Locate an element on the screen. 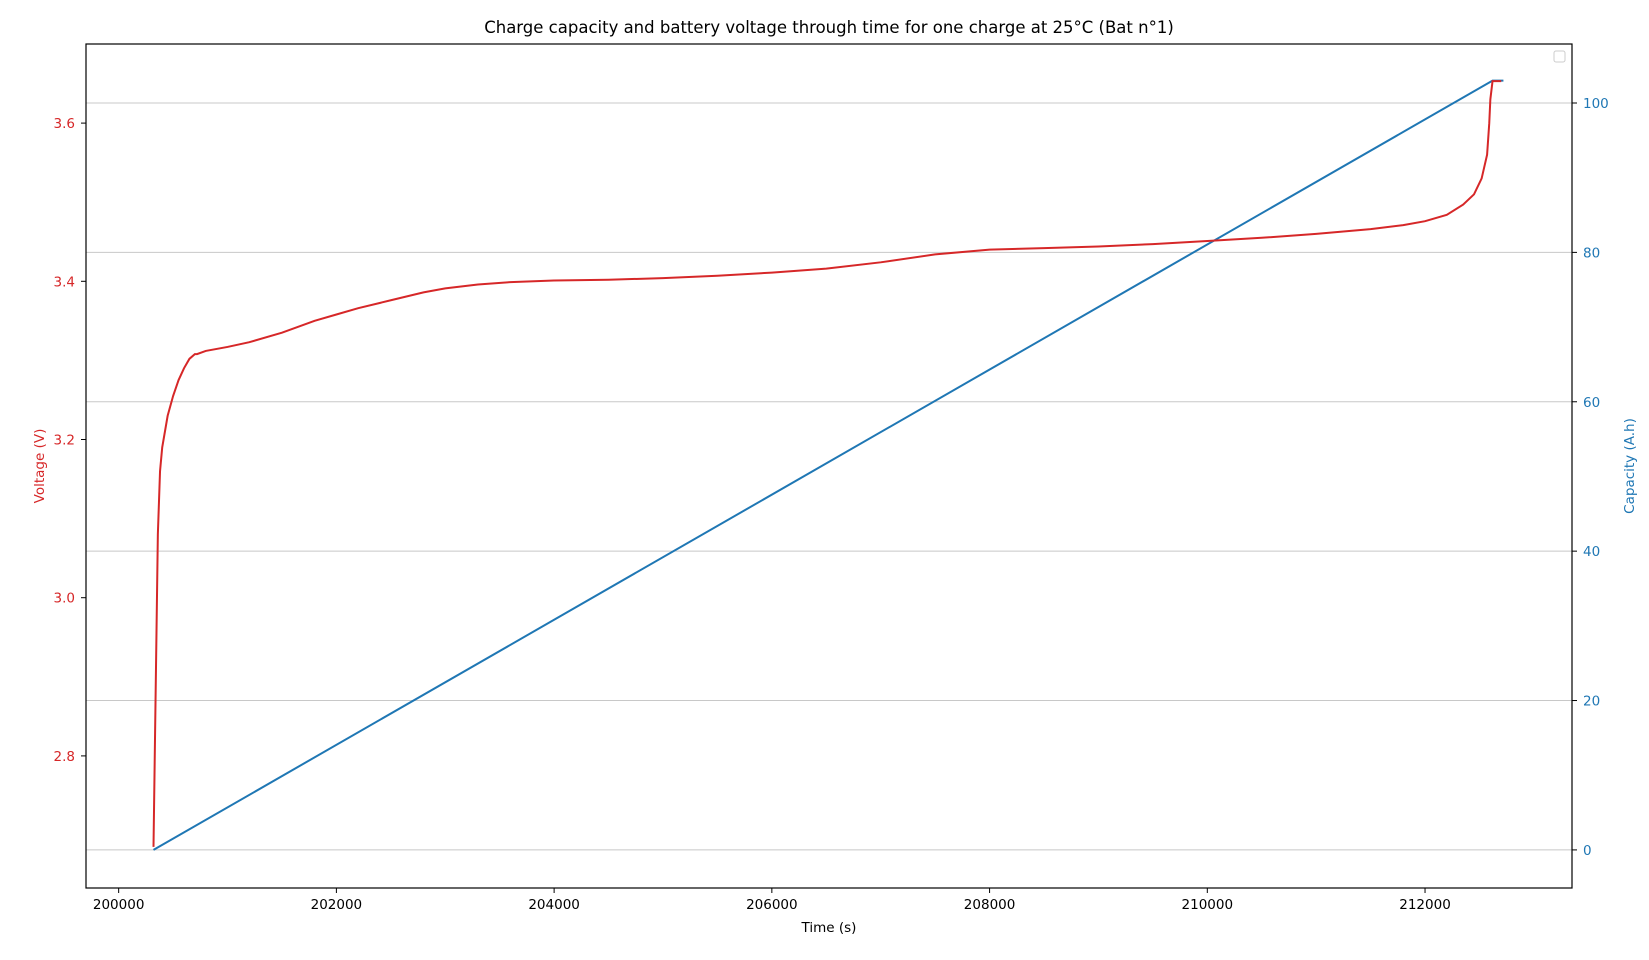 The height and width of the screenshot is (960, 1649). x-axis-label: Time (s) is located at coordinates (829, 928).